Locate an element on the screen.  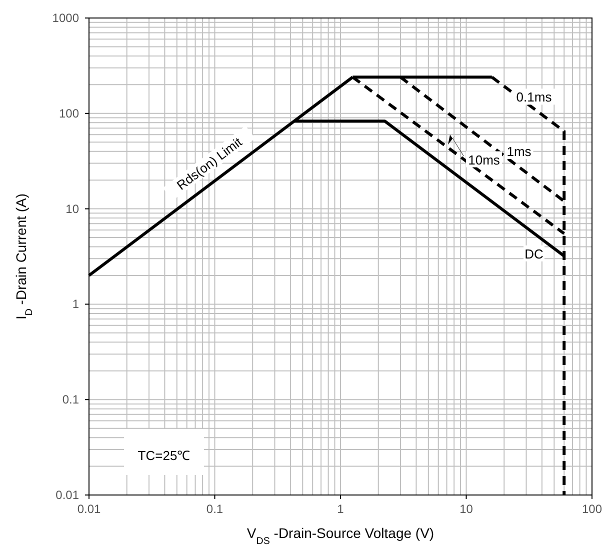
x-tick-label: 0.1 is located at coordinates (215, 509).